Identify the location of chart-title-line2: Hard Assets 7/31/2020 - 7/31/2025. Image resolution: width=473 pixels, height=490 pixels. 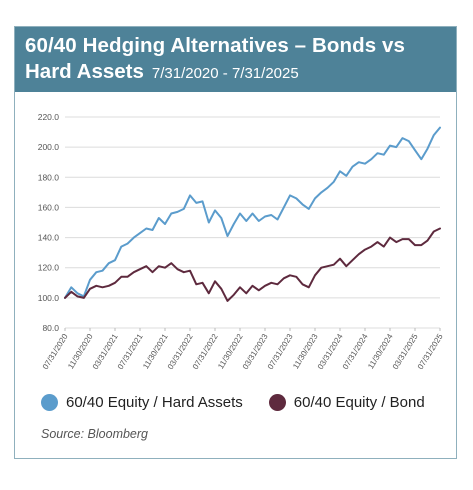
(162, 72).